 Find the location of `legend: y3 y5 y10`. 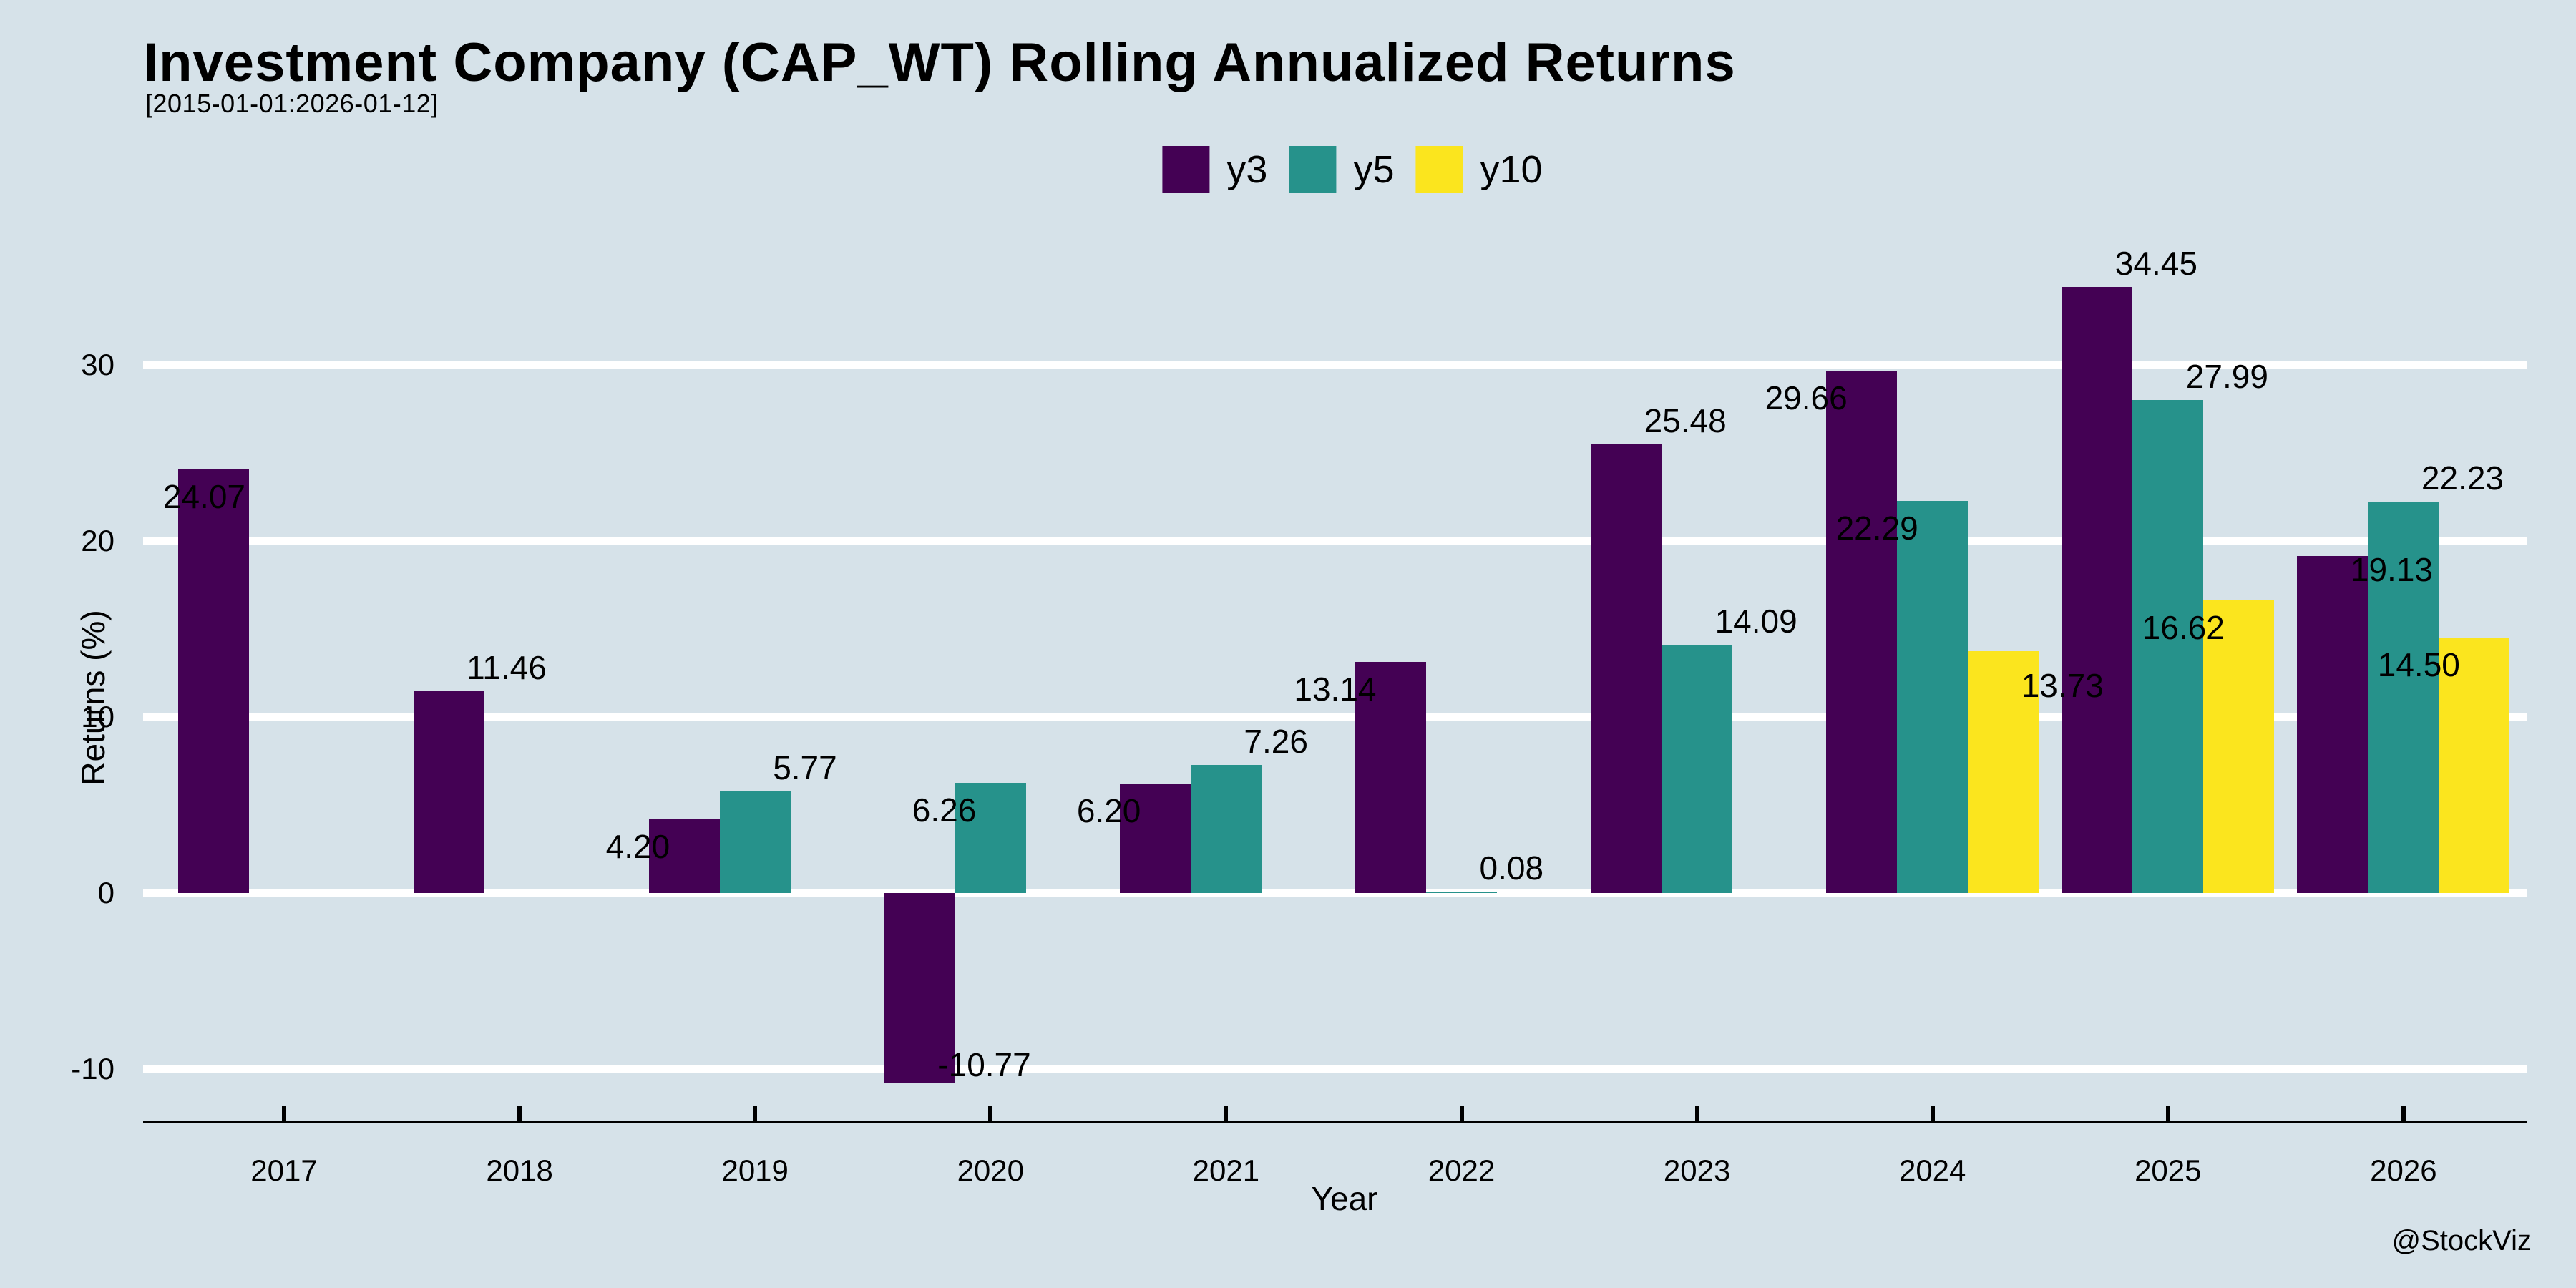

legend: y3 y5 y10 is located at coordinates (1352, 169).